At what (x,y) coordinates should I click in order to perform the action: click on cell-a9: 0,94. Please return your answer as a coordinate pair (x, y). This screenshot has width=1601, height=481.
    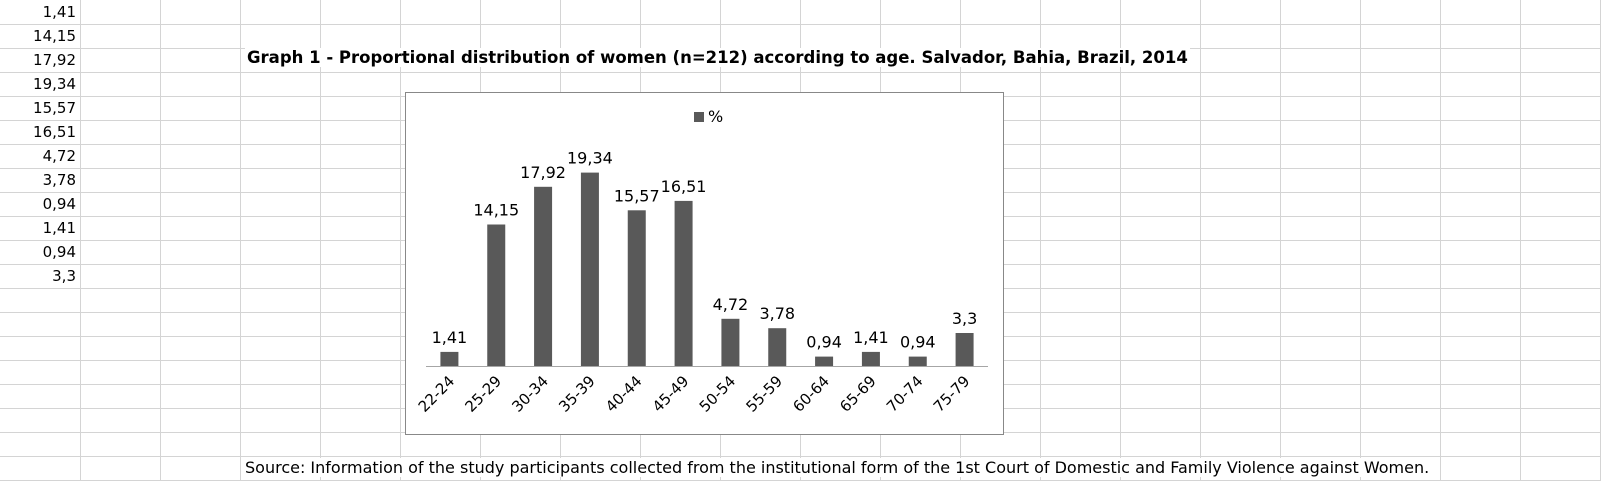
    Looking at the image, I should click on (59, 204).